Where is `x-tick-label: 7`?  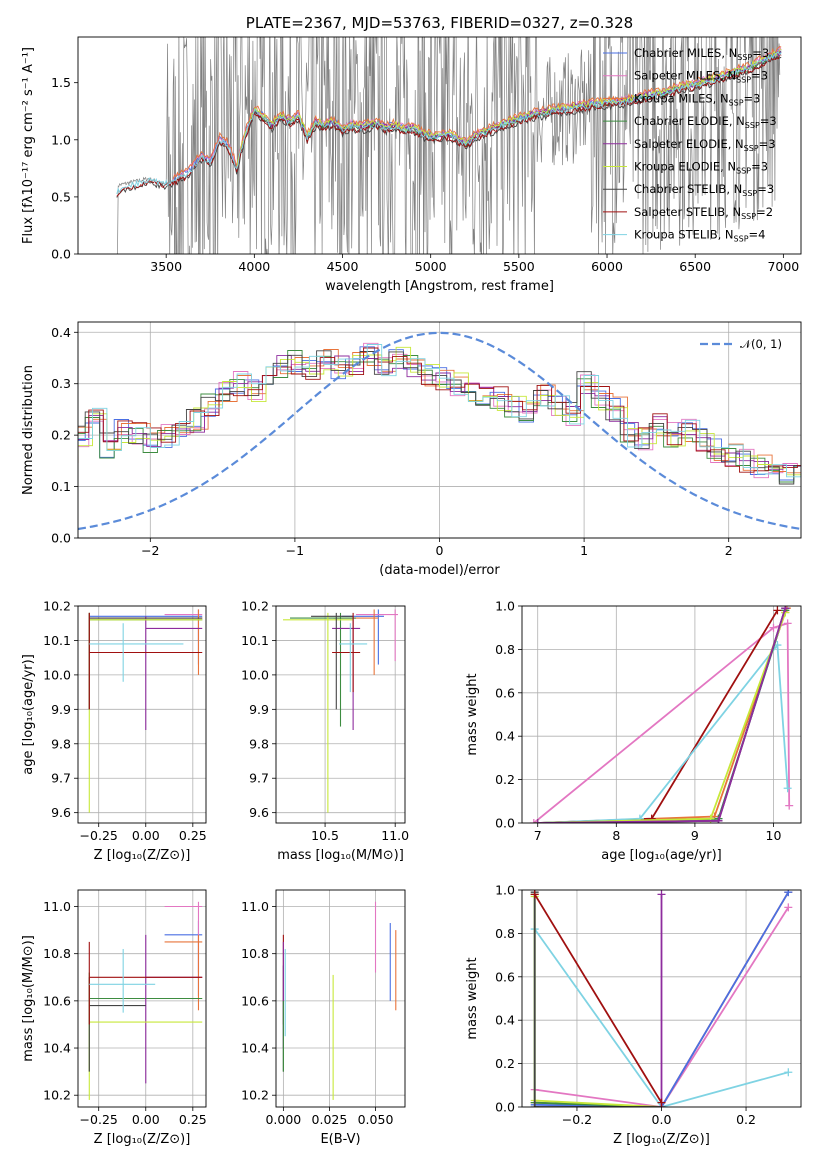 x-tick-label: 7 is located at coordinates (538, 835).